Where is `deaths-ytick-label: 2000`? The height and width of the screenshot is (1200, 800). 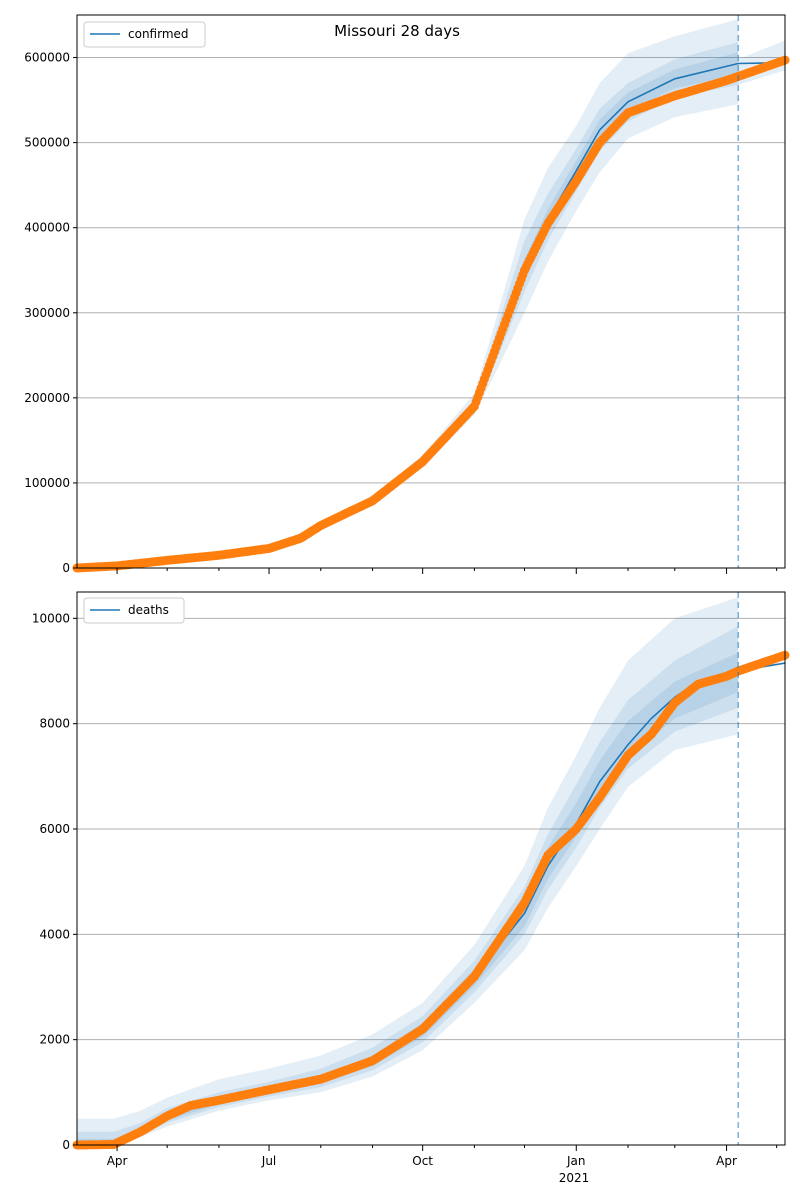
deaths-ytick-label: 2000 is located at coordinates (54, 1040).